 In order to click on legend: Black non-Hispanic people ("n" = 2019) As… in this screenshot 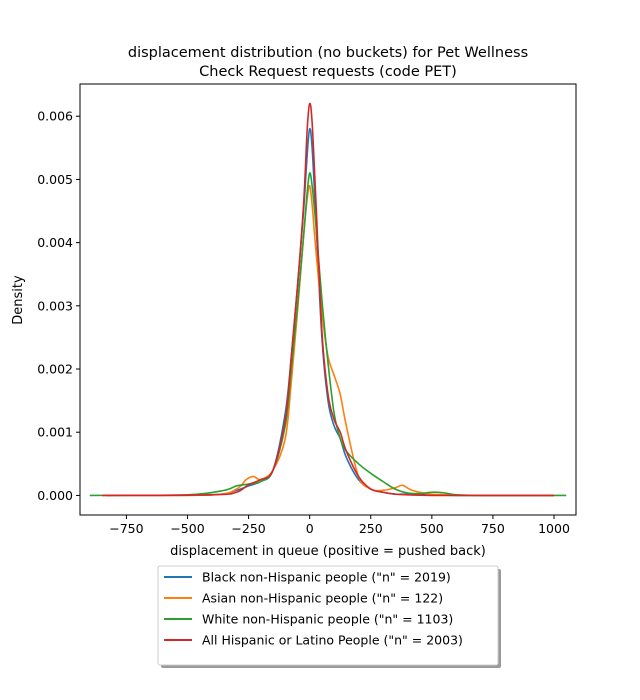, I will do `click(329, 616)`.